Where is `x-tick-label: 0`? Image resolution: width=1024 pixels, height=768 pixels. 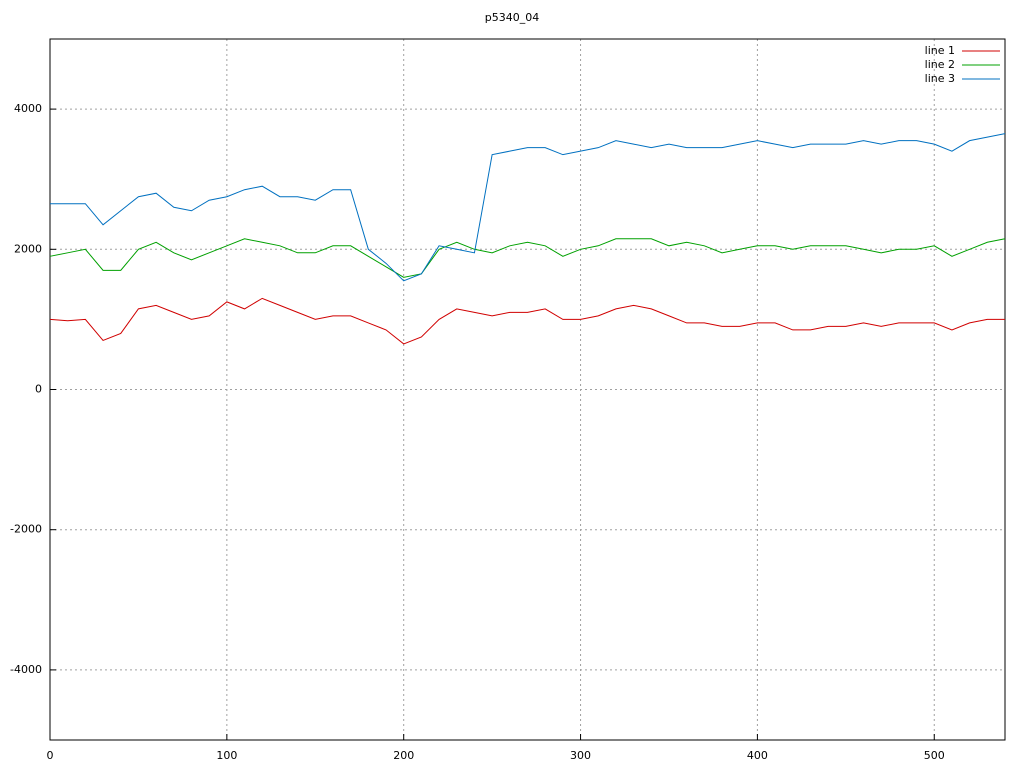
x-tick-label: 0 is located at coordinates (50, 755).